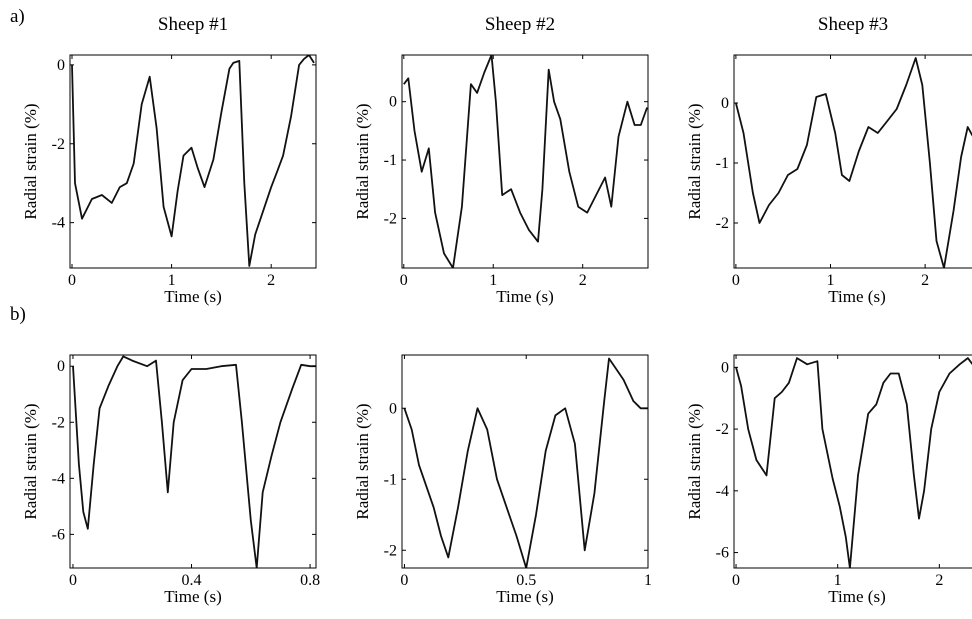 The image size is (972, 619). I want to click on row-label-b: b), so click(18, 314).